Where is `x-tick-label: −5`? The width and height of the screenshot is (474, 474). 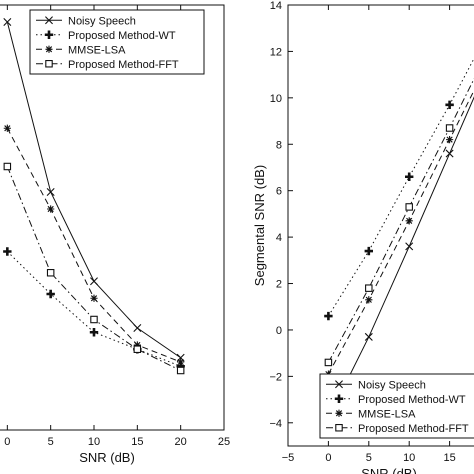 x-tick-label: −5 is located at coordinates (288, 458).